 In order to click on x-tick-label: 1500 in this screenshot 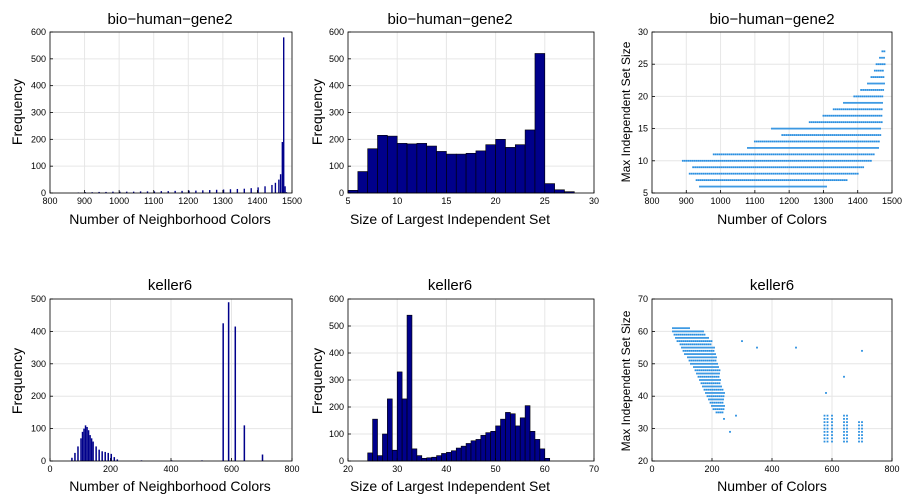, I will do `click(892, 201)`.